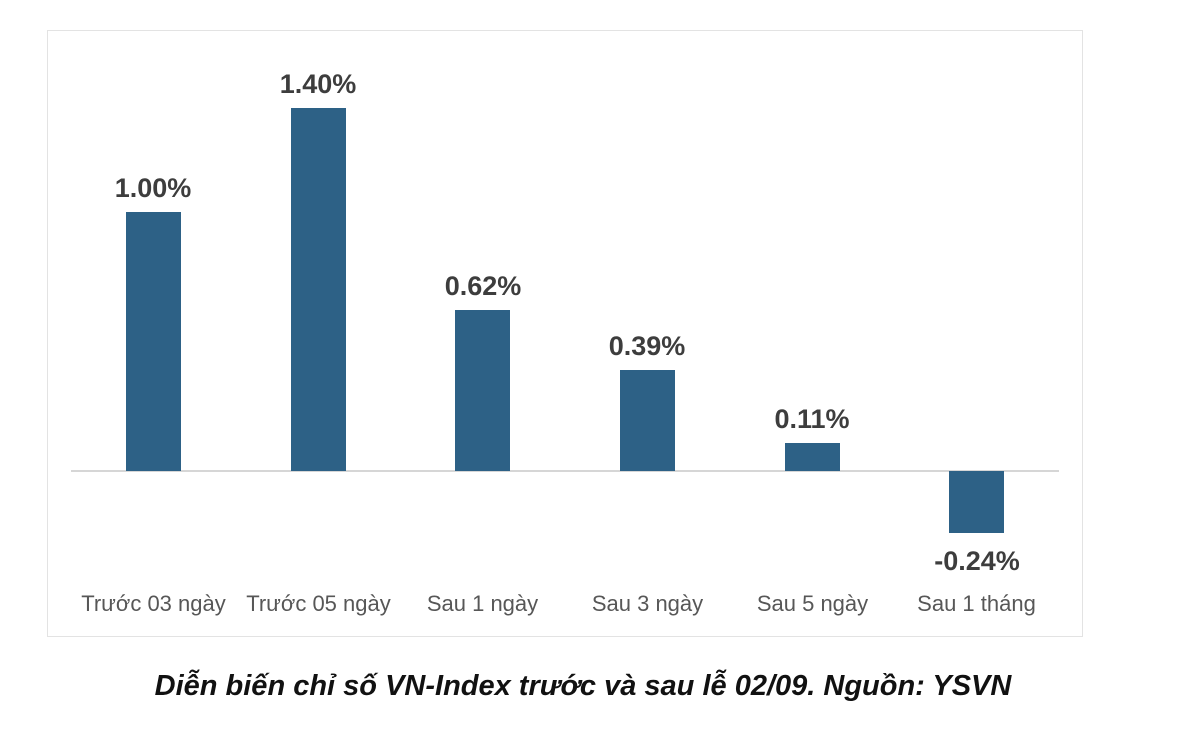  Describe the element at coordinates (565, 471) in the screenshot. I see `zero-axis-line` at that location.